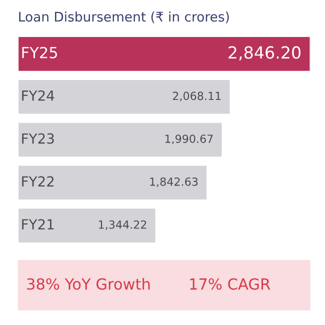  Describe the element at coordinates (38, 181) in the screenshot. I see `y-tick-label: FY22` at that location.